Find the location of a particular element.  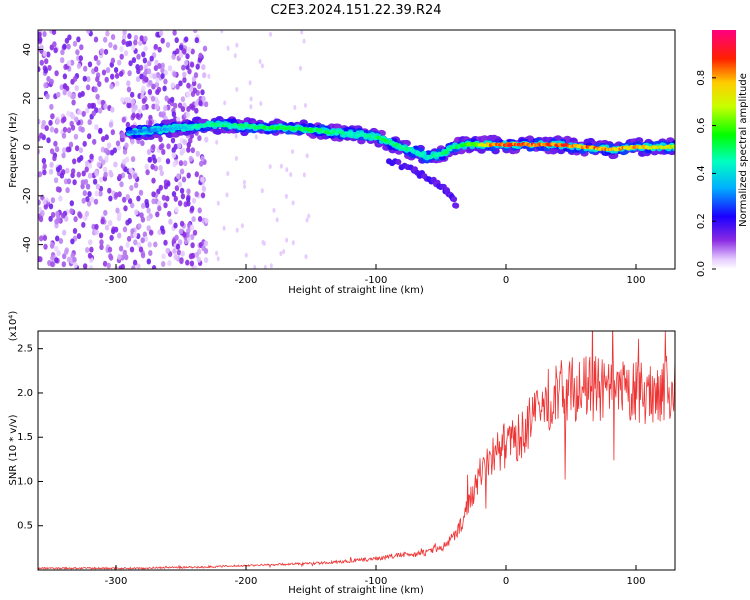

snr-y-ticks: 0.5 1.0 1.5 2.0 2.5 is located at coordinates (30, 438).